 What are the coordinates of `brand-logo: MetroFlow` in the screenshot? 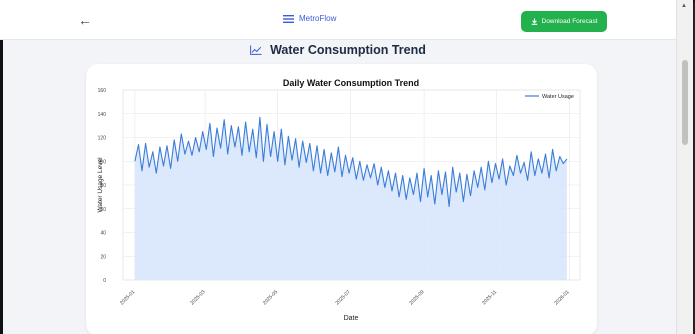 It's located at (309, 18).